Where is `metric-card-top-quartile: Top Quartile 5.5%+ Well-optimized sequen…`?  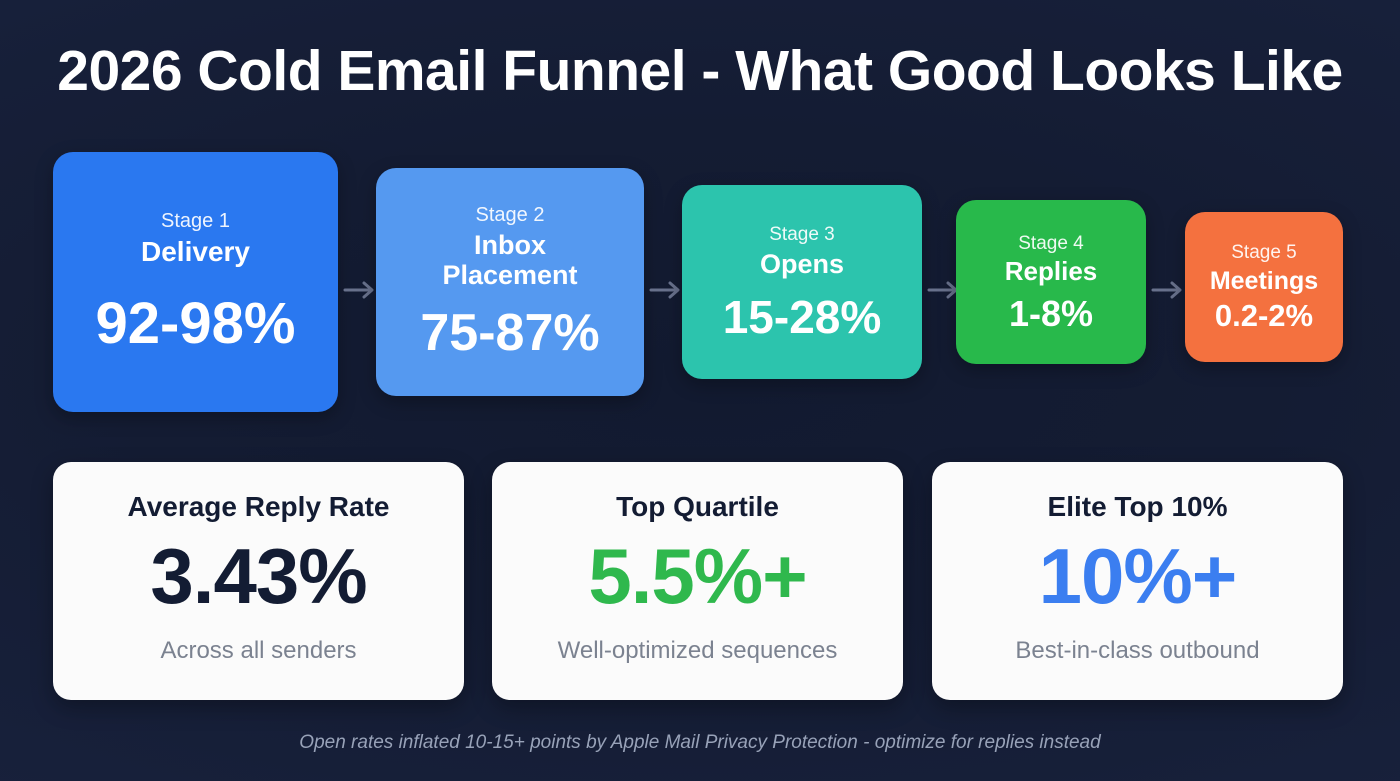 metric-card-top-quartile: Top Quartile 5.5%+ Well-optimized sequen… is located at coordinates (697, 581).